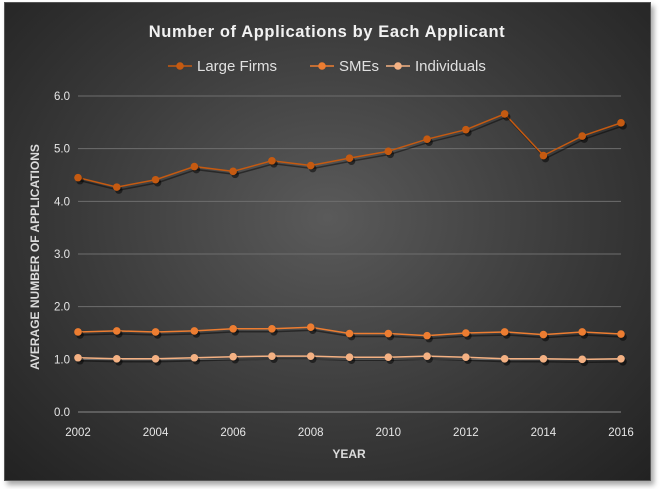 This screenshot has height=489, width=660. I want to click on y-tick-label: 5.0, so click(62, 150).